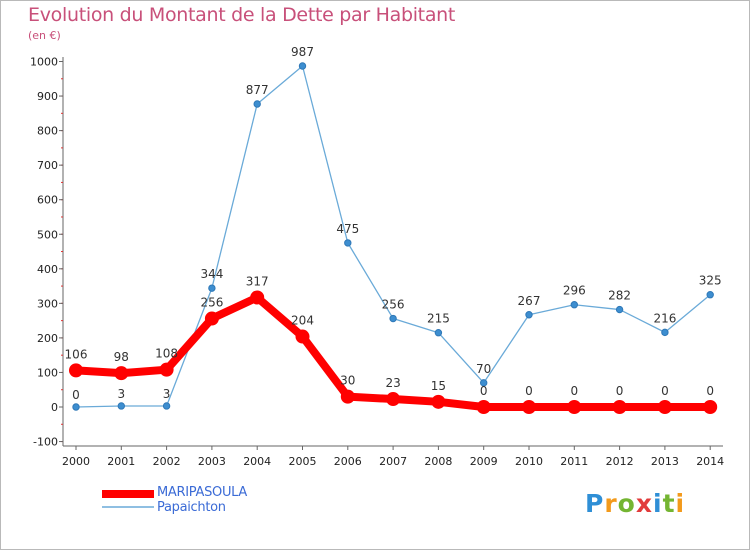  What do you see at coordinates (47, 131) in the screenshot?
I see `y-tick-label: 800` at bounding box center [47, 131].